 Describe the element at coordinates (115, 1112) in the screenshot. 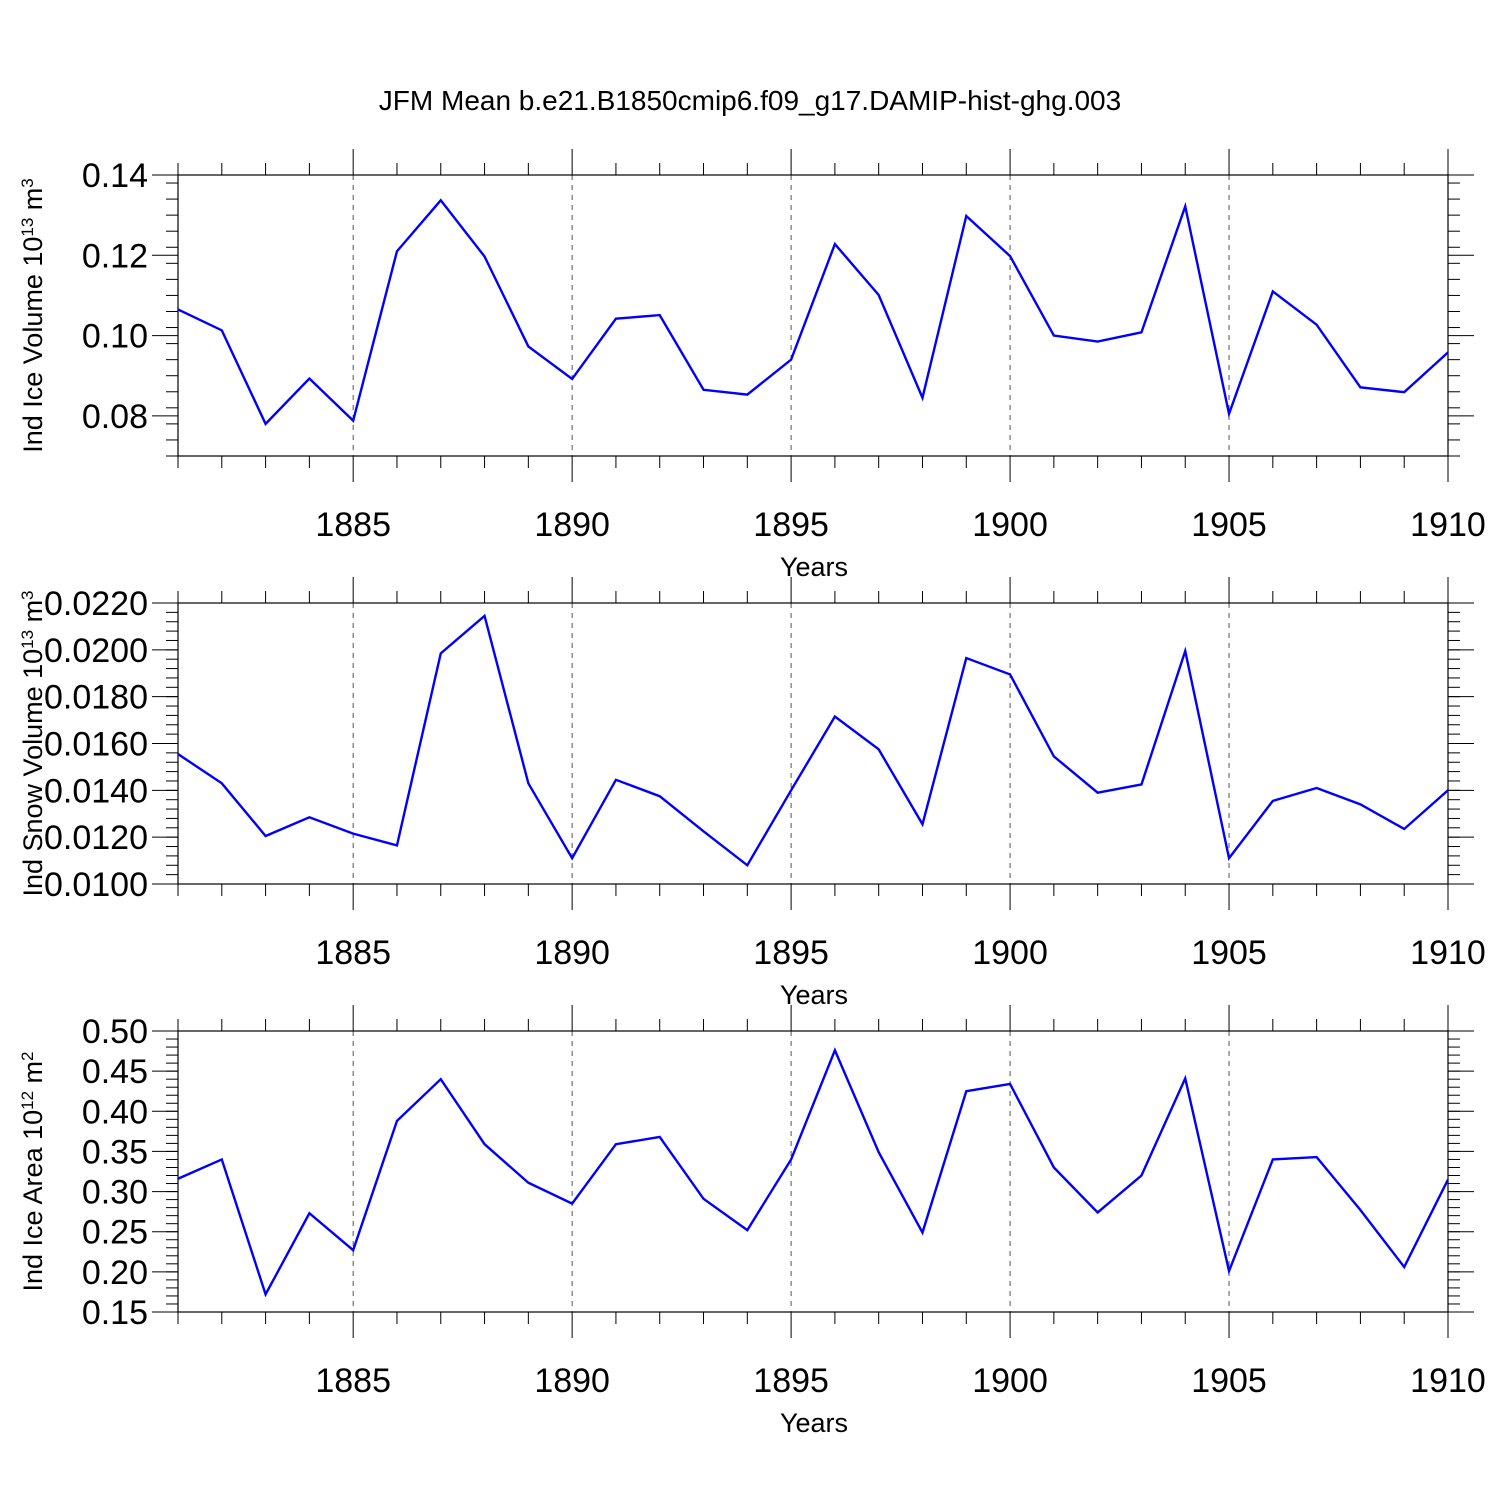

I see `chart-3-ytick-label-0.40: 0.40` at that location.